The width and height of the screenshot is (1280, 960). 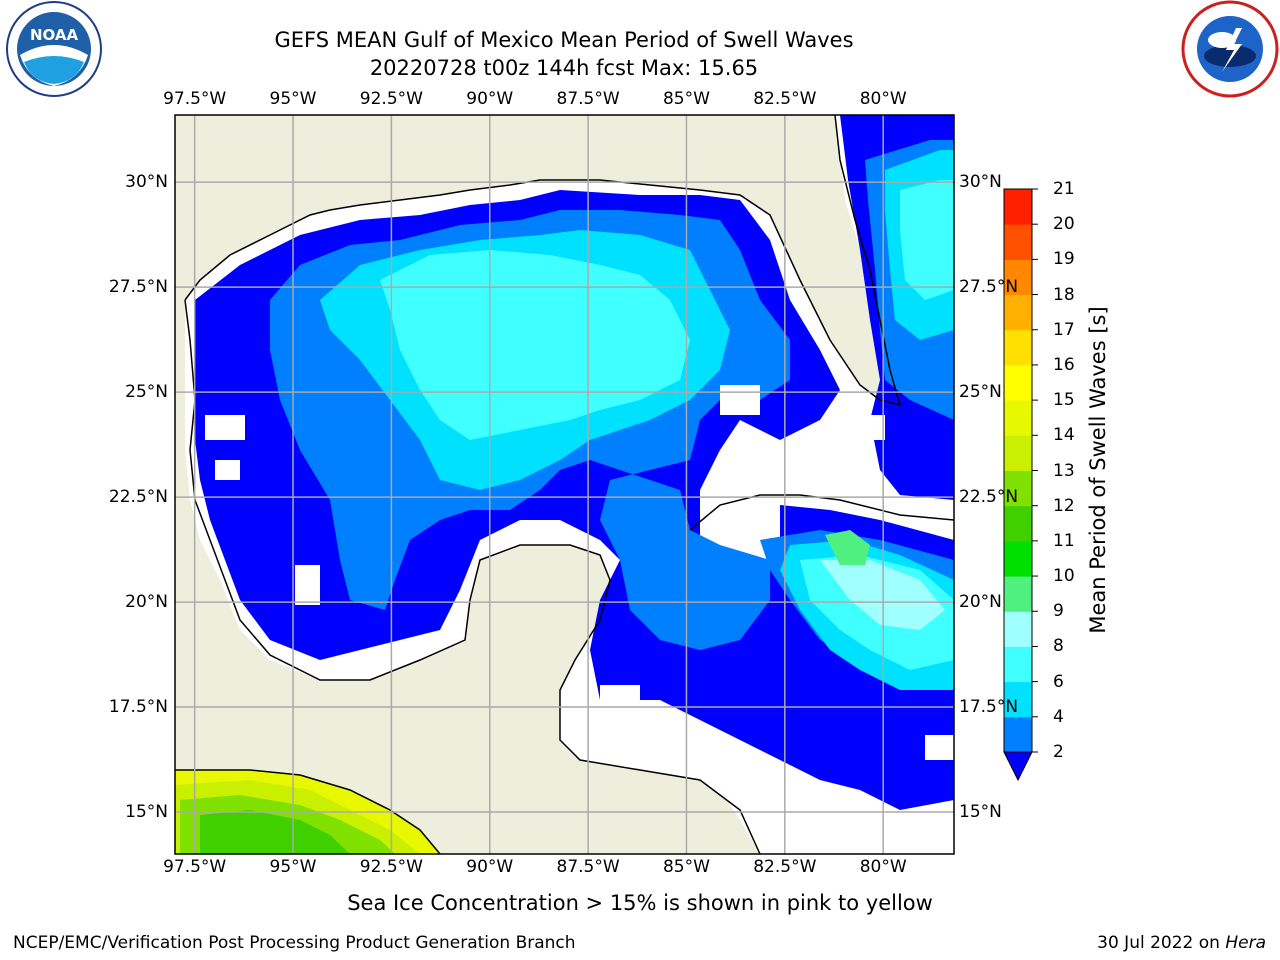 I want to click on colorbar-tick-label: 8, so click(x=1058, y=646).